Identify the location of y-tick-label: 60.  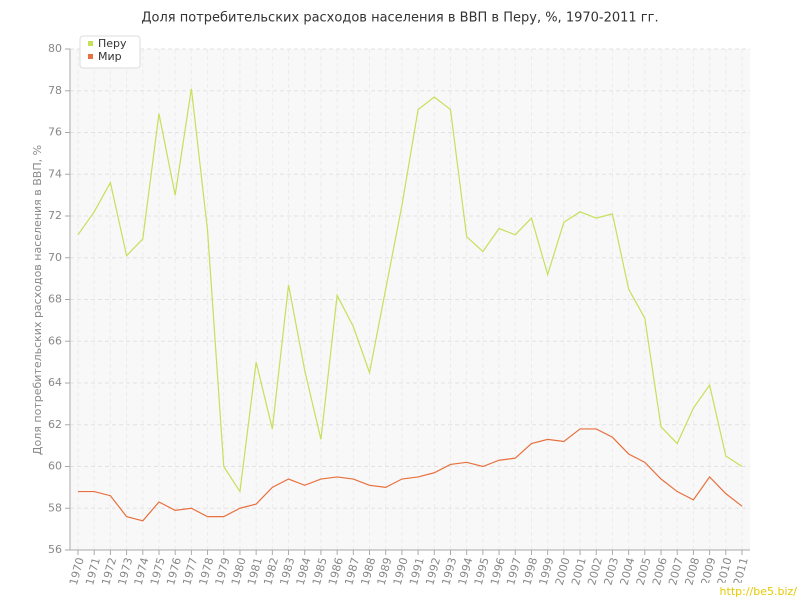
(55, 466).